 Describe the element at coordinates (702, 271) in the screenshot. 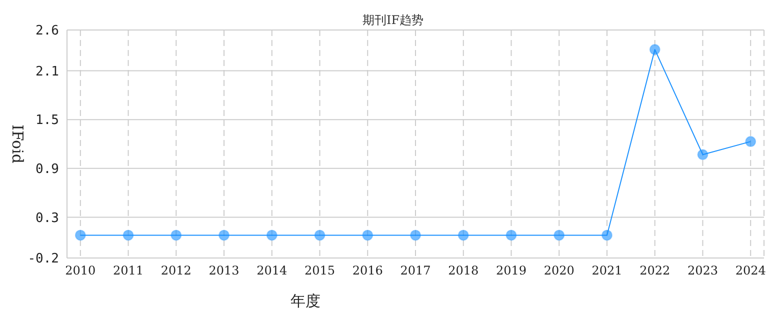

I see `x-tick-label: 2023` at that location.